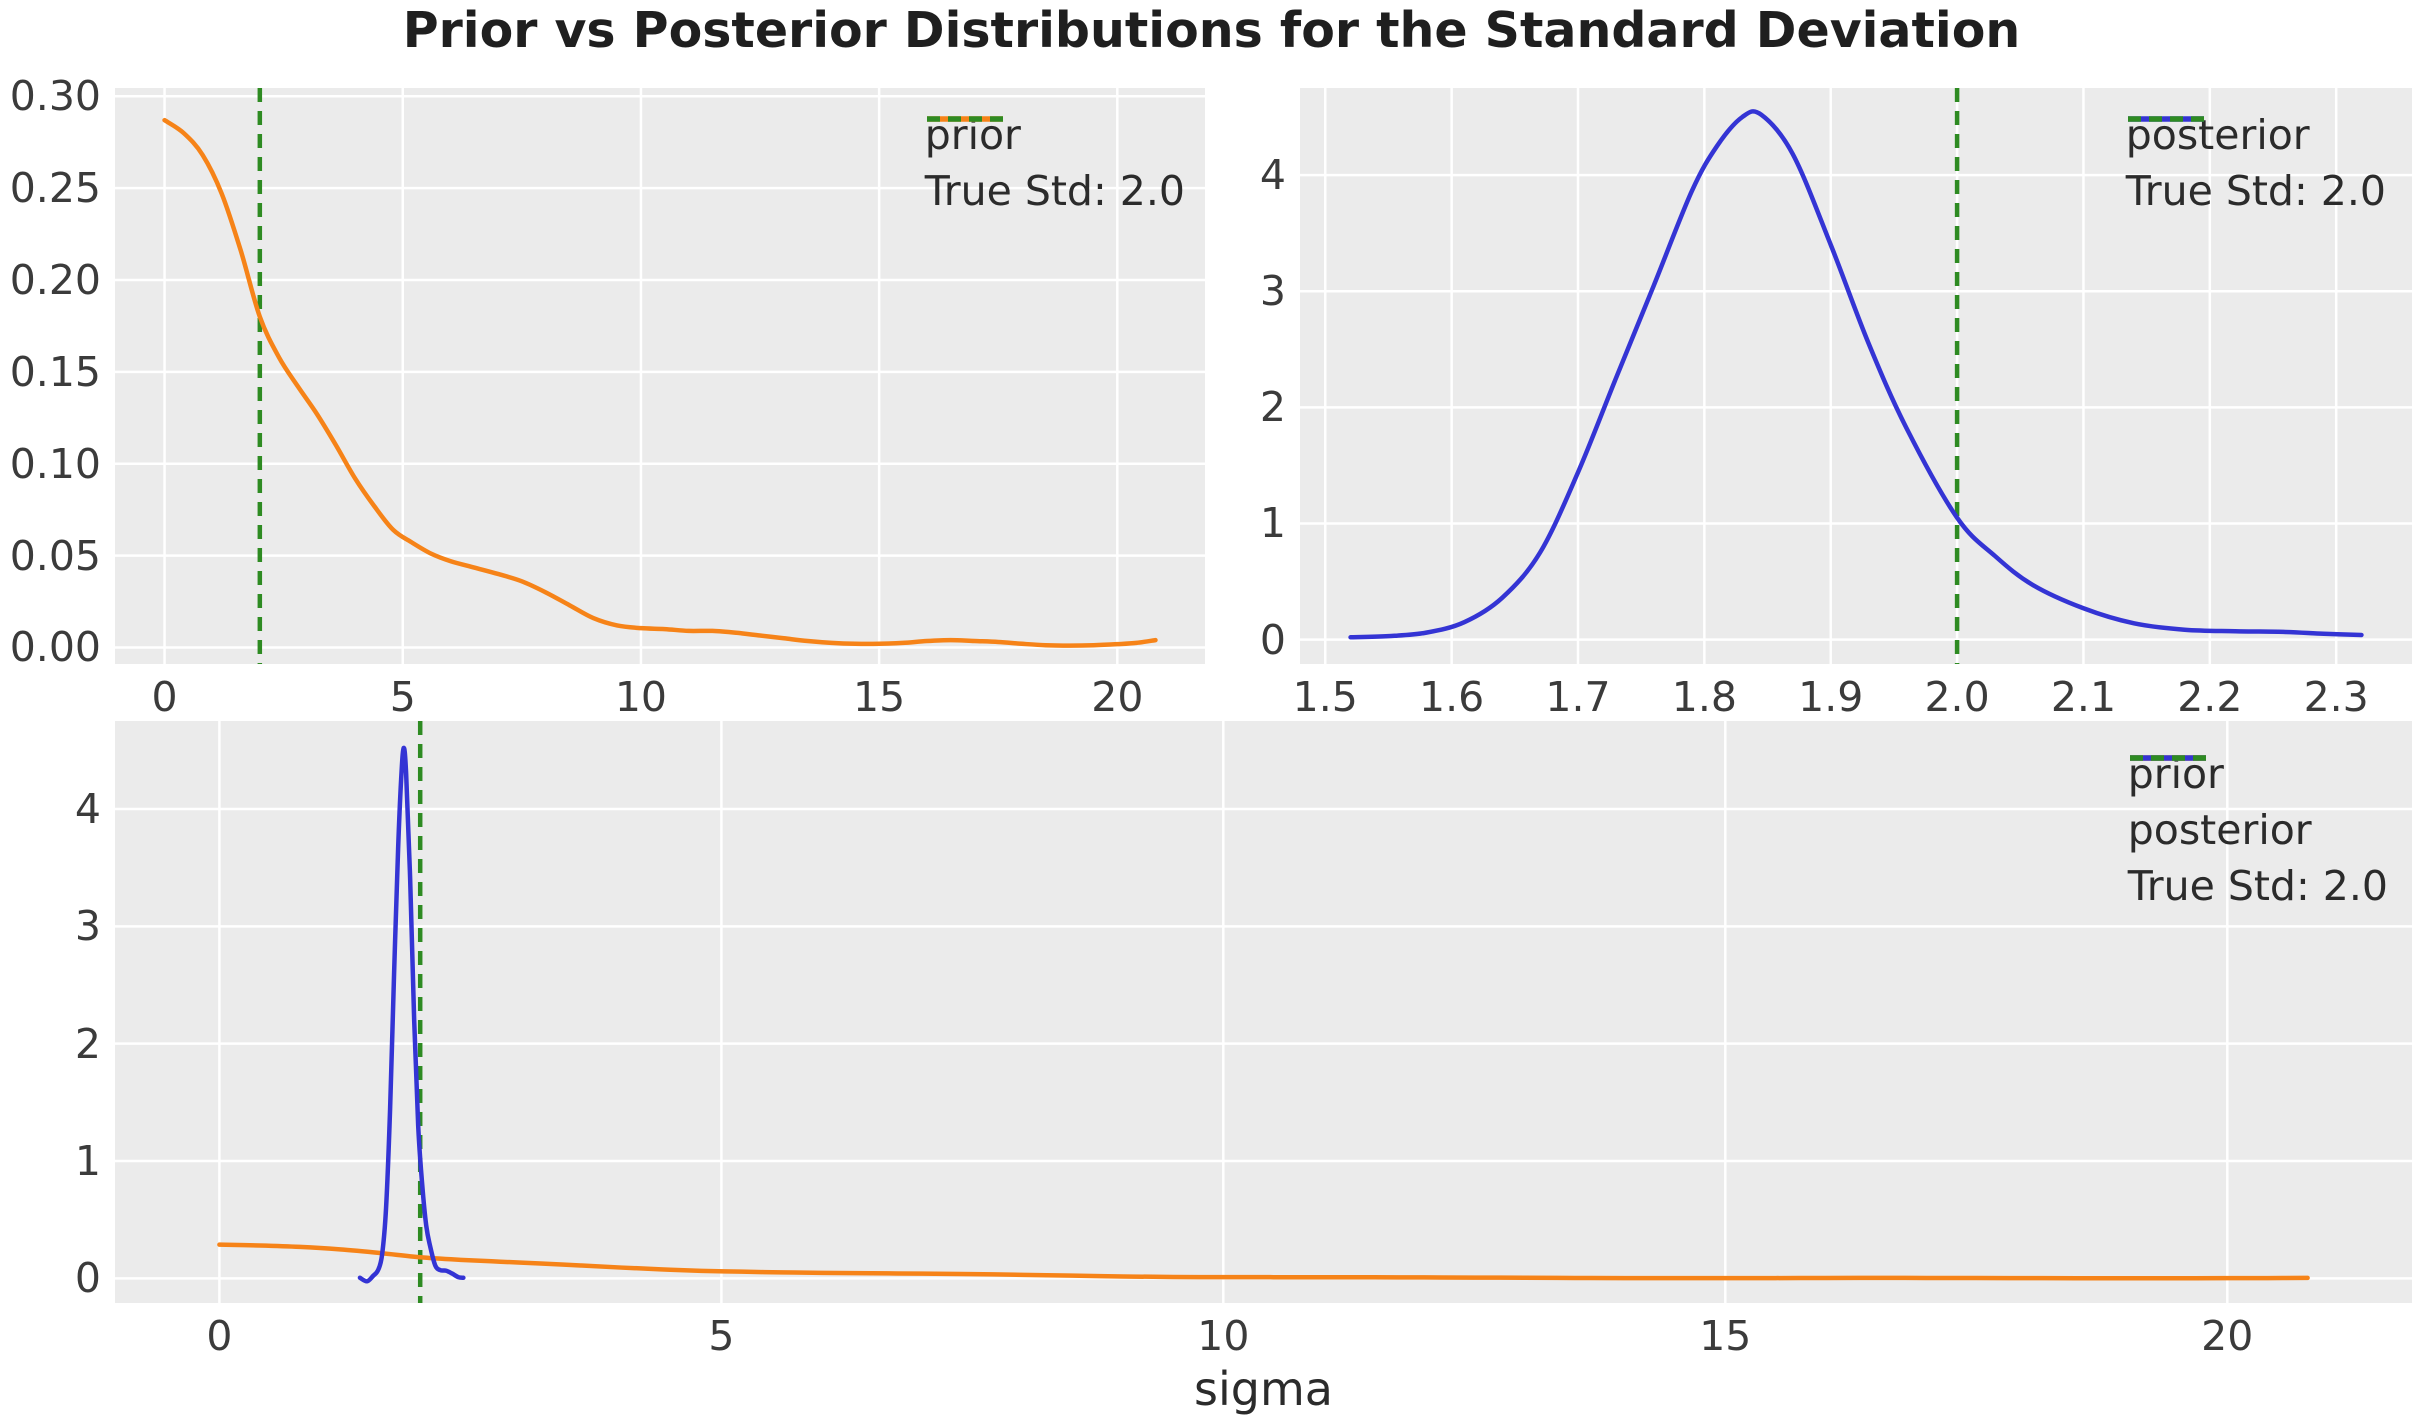 The height and width of the screenshot is (1423, 2423). Describe the element at coordinates (1263, 1389) in the screenshot. I see `x-axis-label-sigma: sigma` at that location.